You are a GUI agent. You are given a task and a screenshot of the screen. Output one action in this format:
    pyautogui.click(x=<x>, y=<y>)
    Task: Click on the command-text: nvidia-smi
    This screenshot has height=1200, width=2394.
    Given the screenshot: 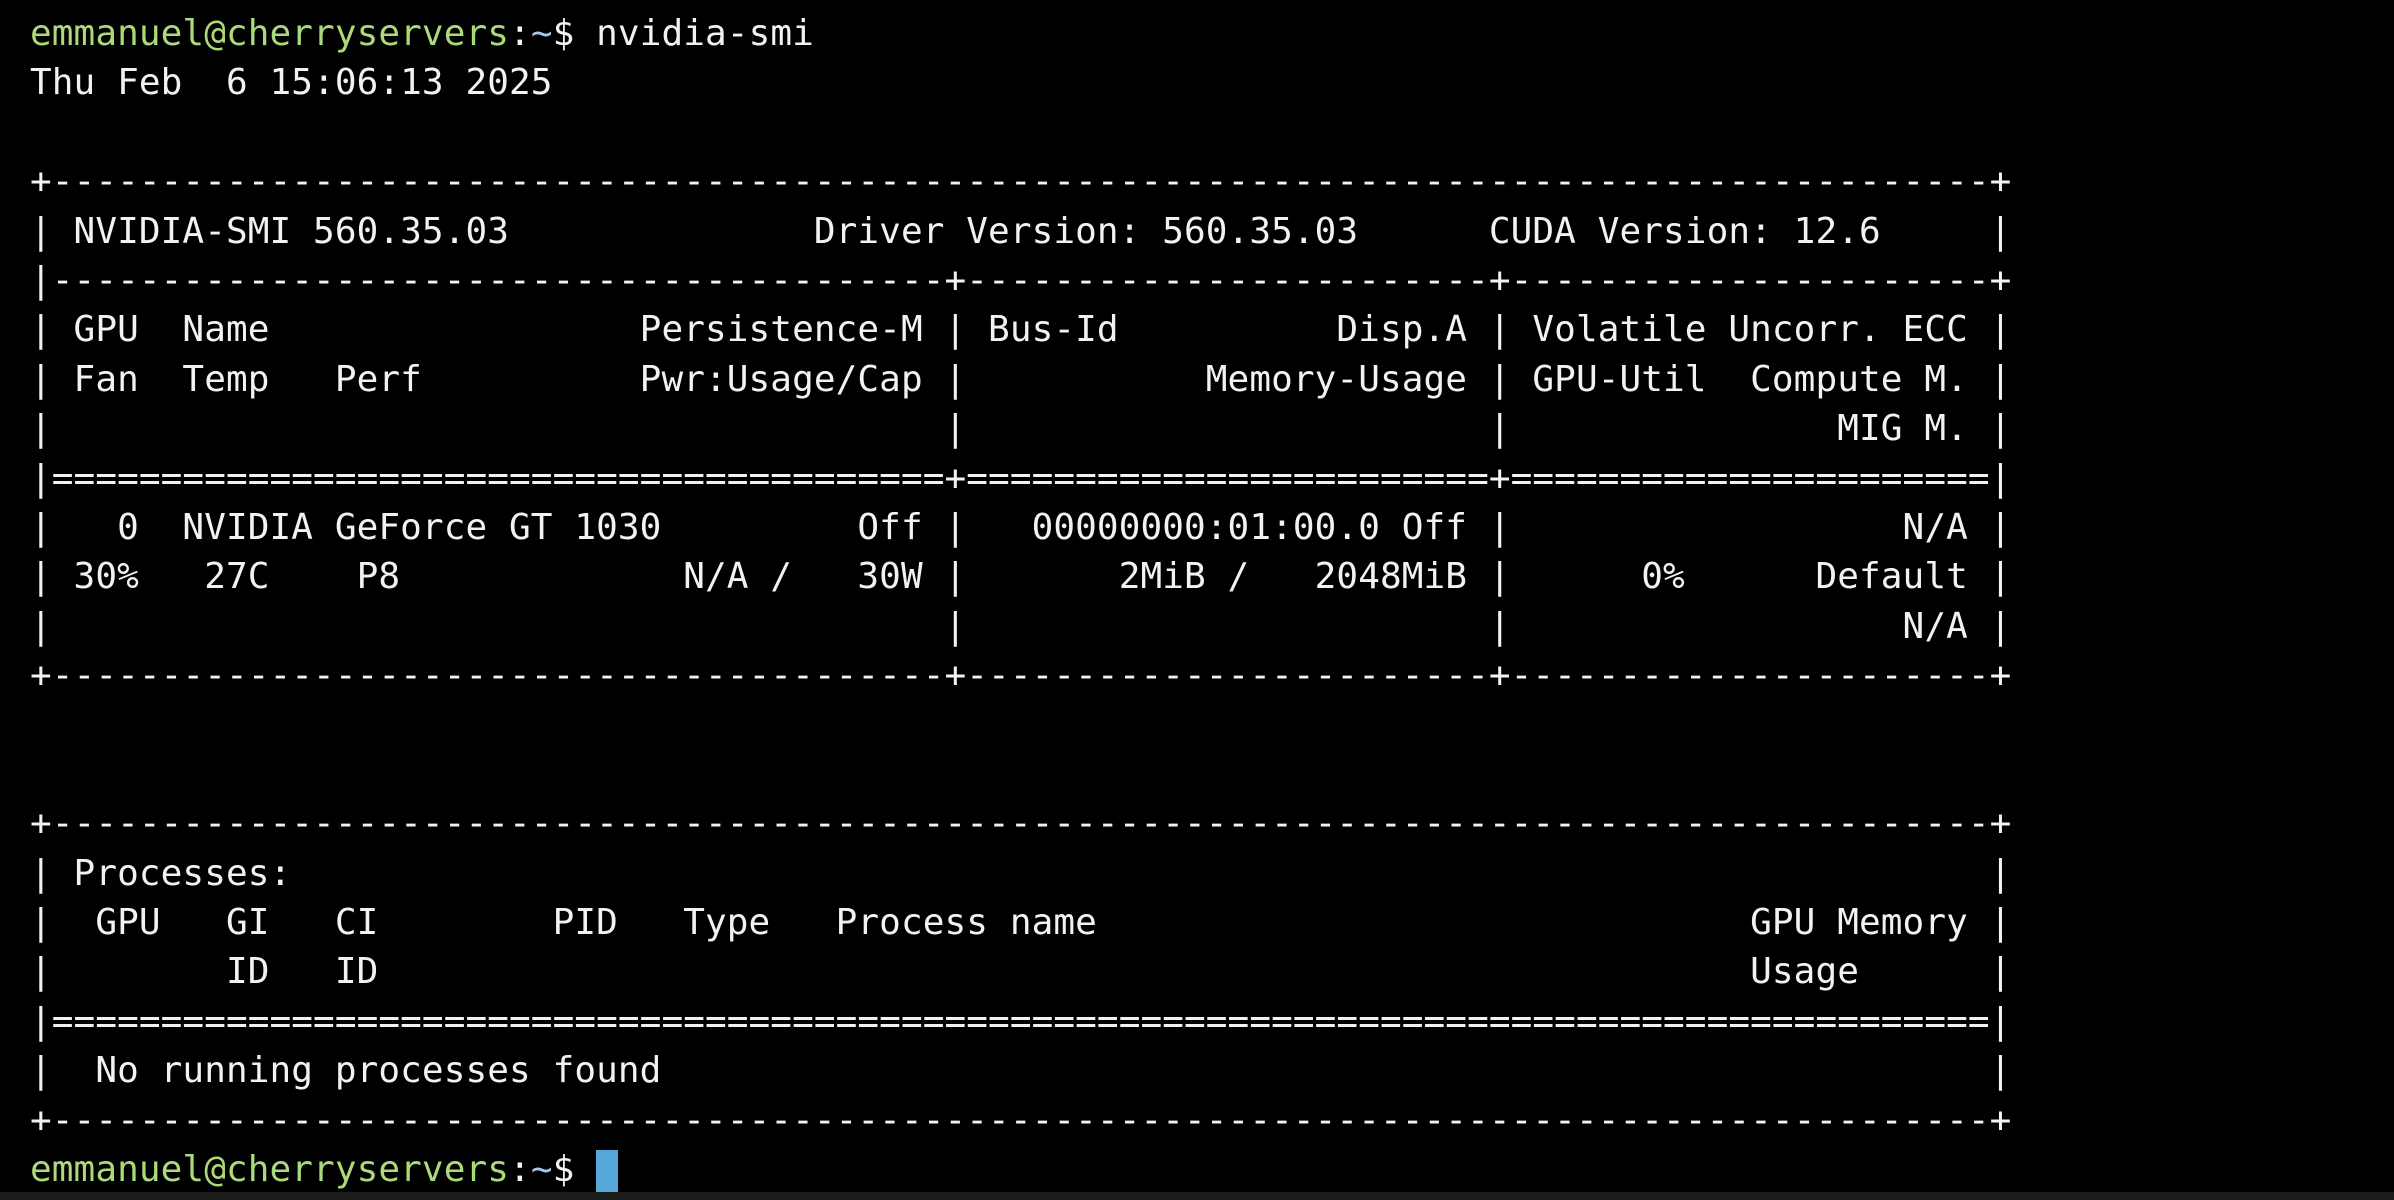 What is the action you would take?
    pyautogui.click(x=705, y=33)
    